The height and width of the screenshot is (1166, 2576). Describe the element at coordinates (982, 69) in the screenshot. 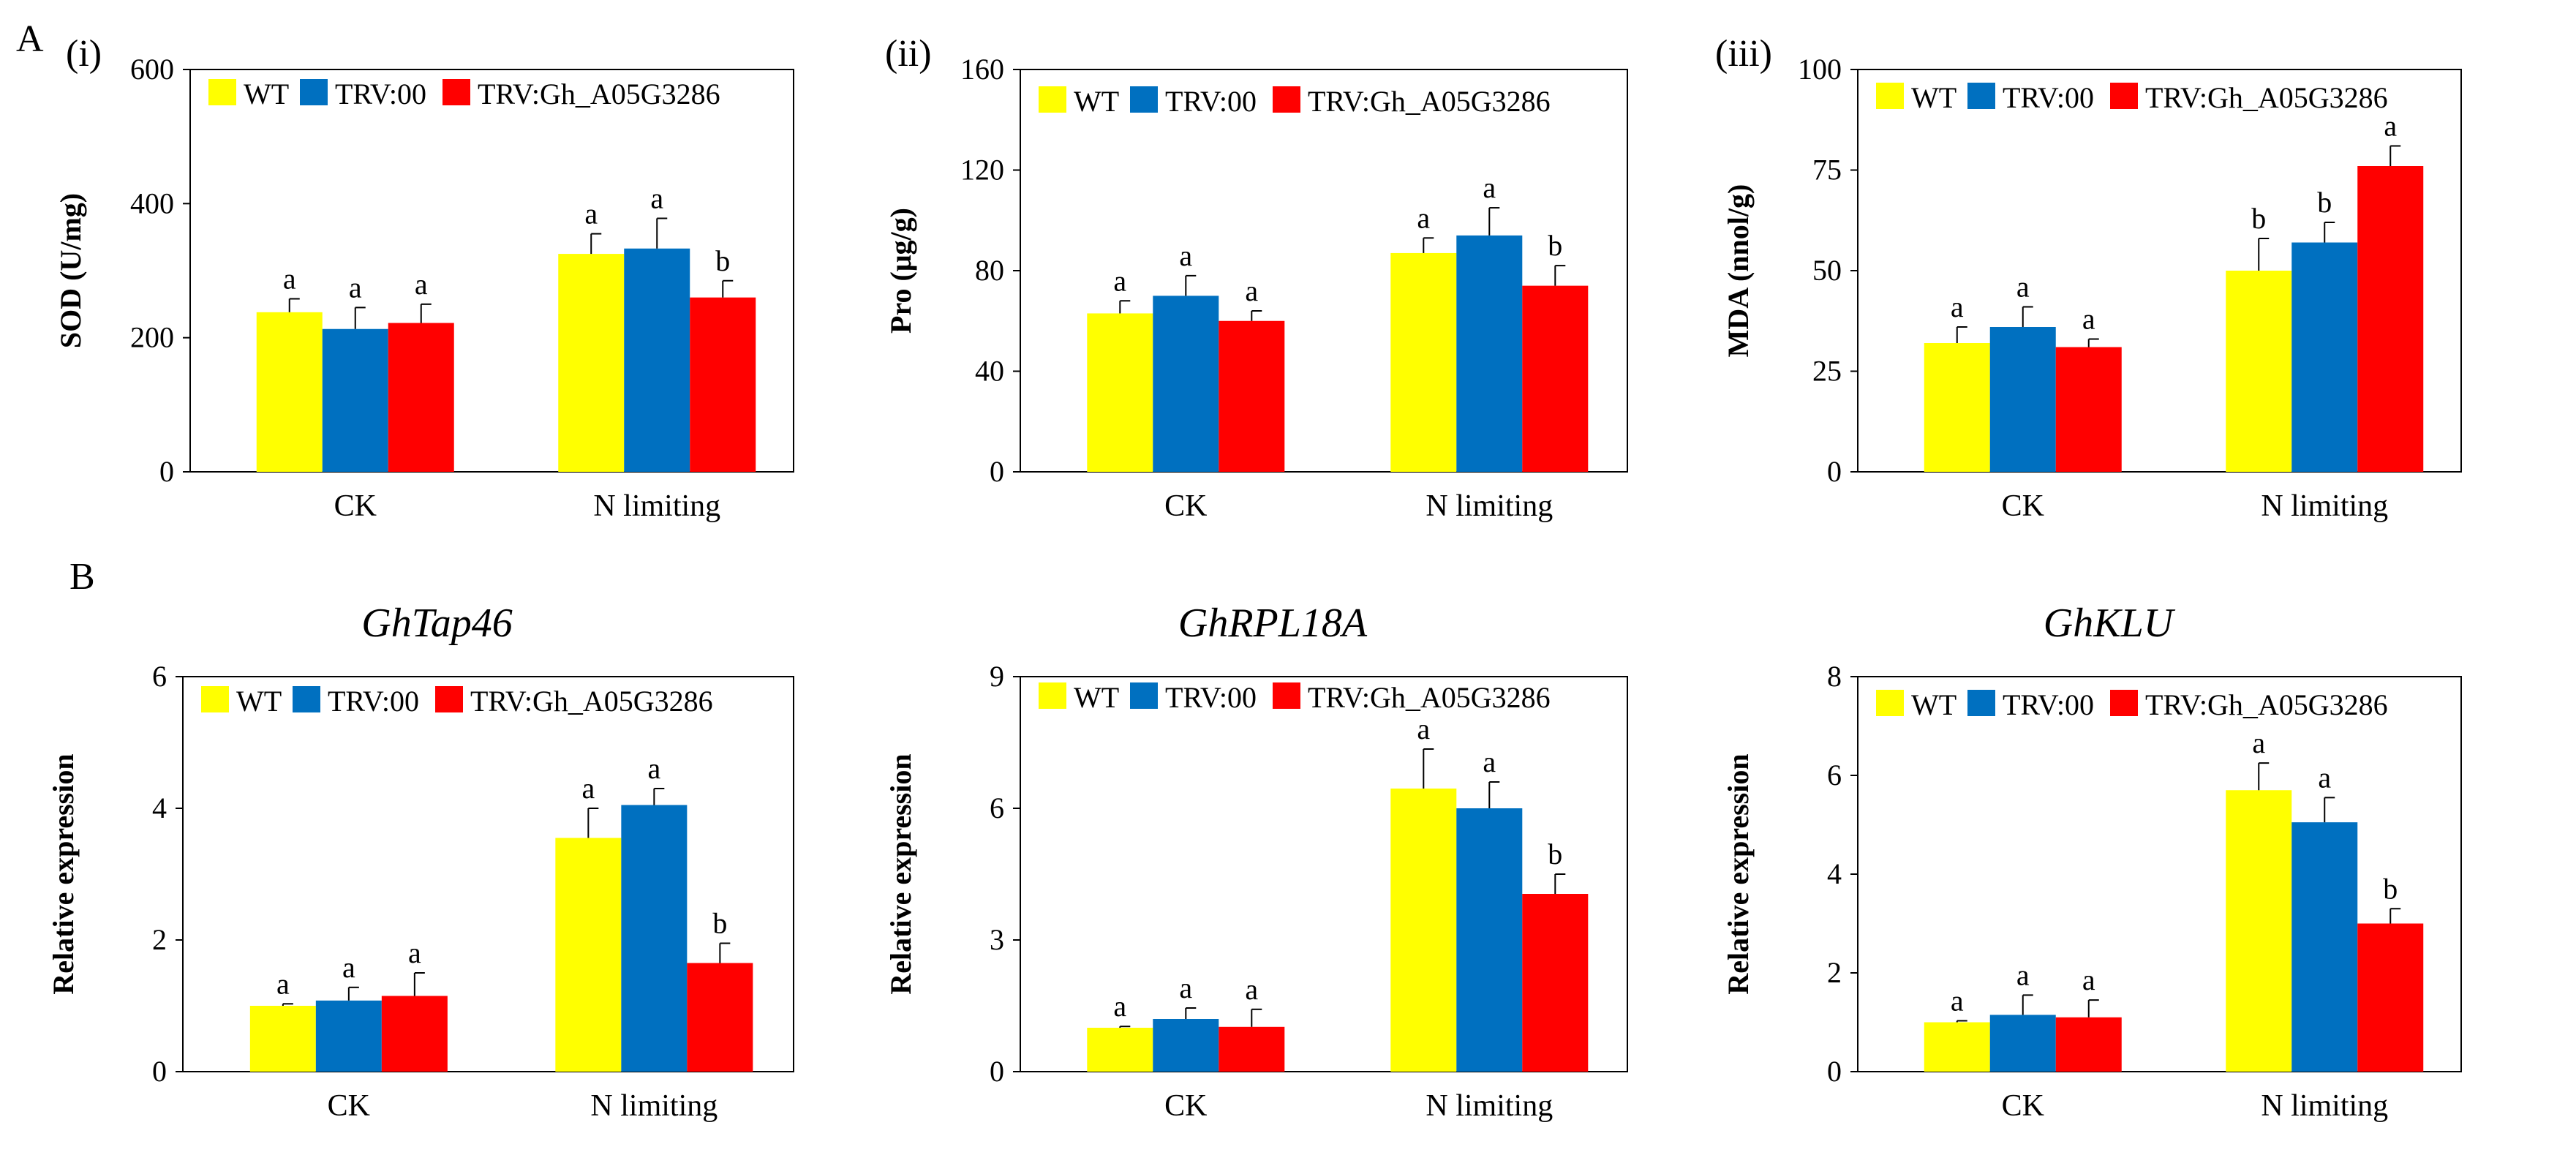

I see `chart-2-y-tick-label: 160` at that location.